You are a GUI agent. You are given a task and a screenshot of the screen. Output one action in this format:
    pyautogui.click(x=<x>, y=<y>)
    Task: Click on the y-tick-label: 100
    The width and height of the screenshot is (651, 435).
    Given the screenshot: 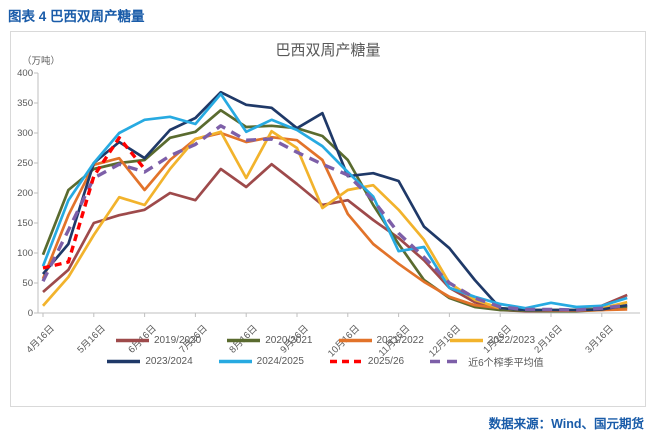 What is the action you would take?
    pyautogui.click(x=25, y=253)
    